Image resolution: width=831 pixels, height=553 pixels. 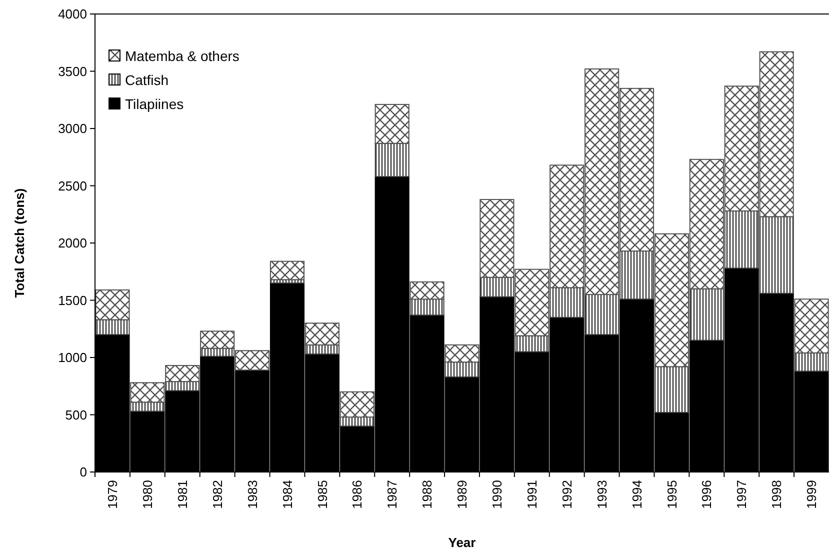 I want to click on x-tick-label: 1986, so click(x=357, y=494).